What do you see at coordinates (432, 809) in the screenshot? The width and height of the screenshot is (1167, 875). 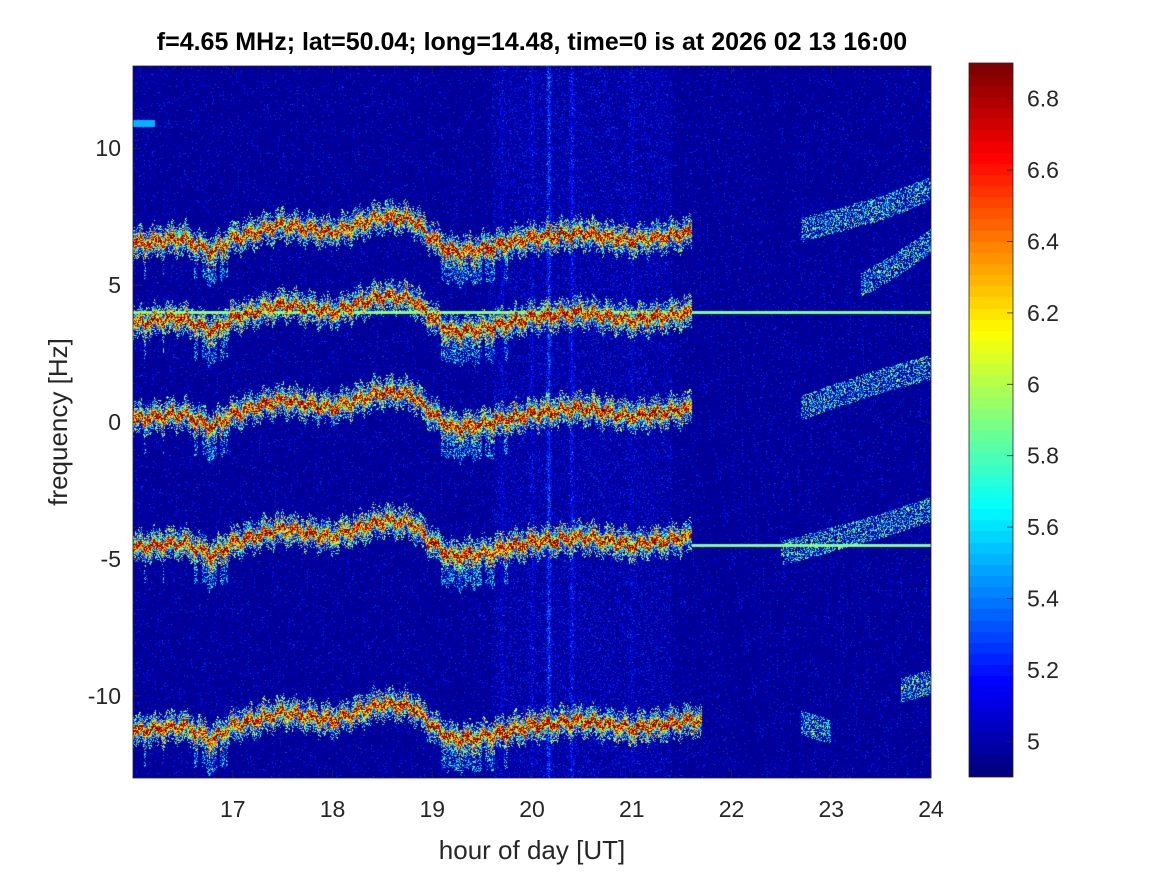 I see `x-tick-label: 19` at bounding box center [432, 809].